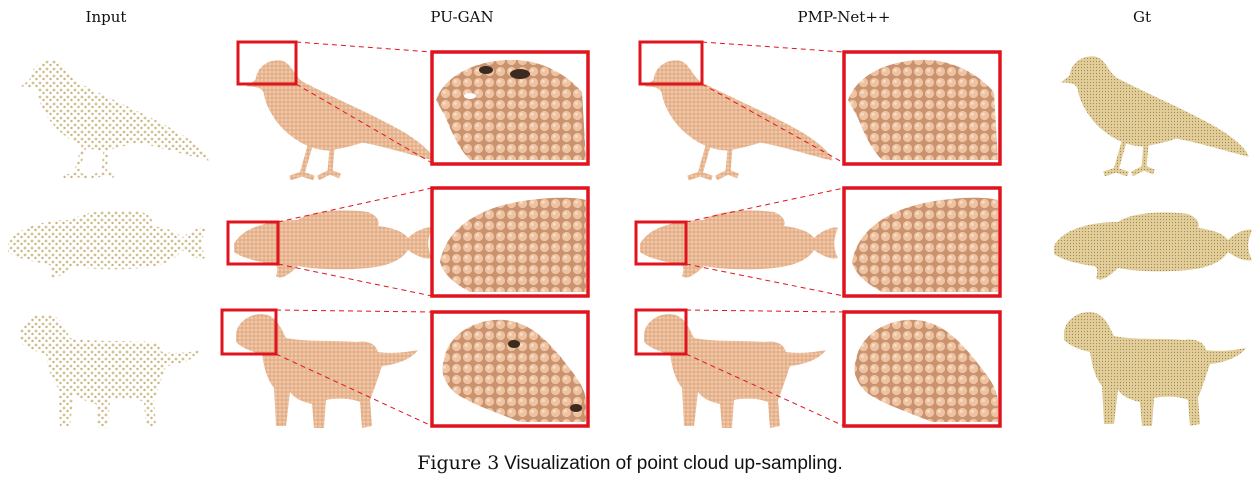 Image resolution: width=1260 pixels, height=478 pixels. I want to click on bird-pugan-zoom-panel, so click(510, 108).